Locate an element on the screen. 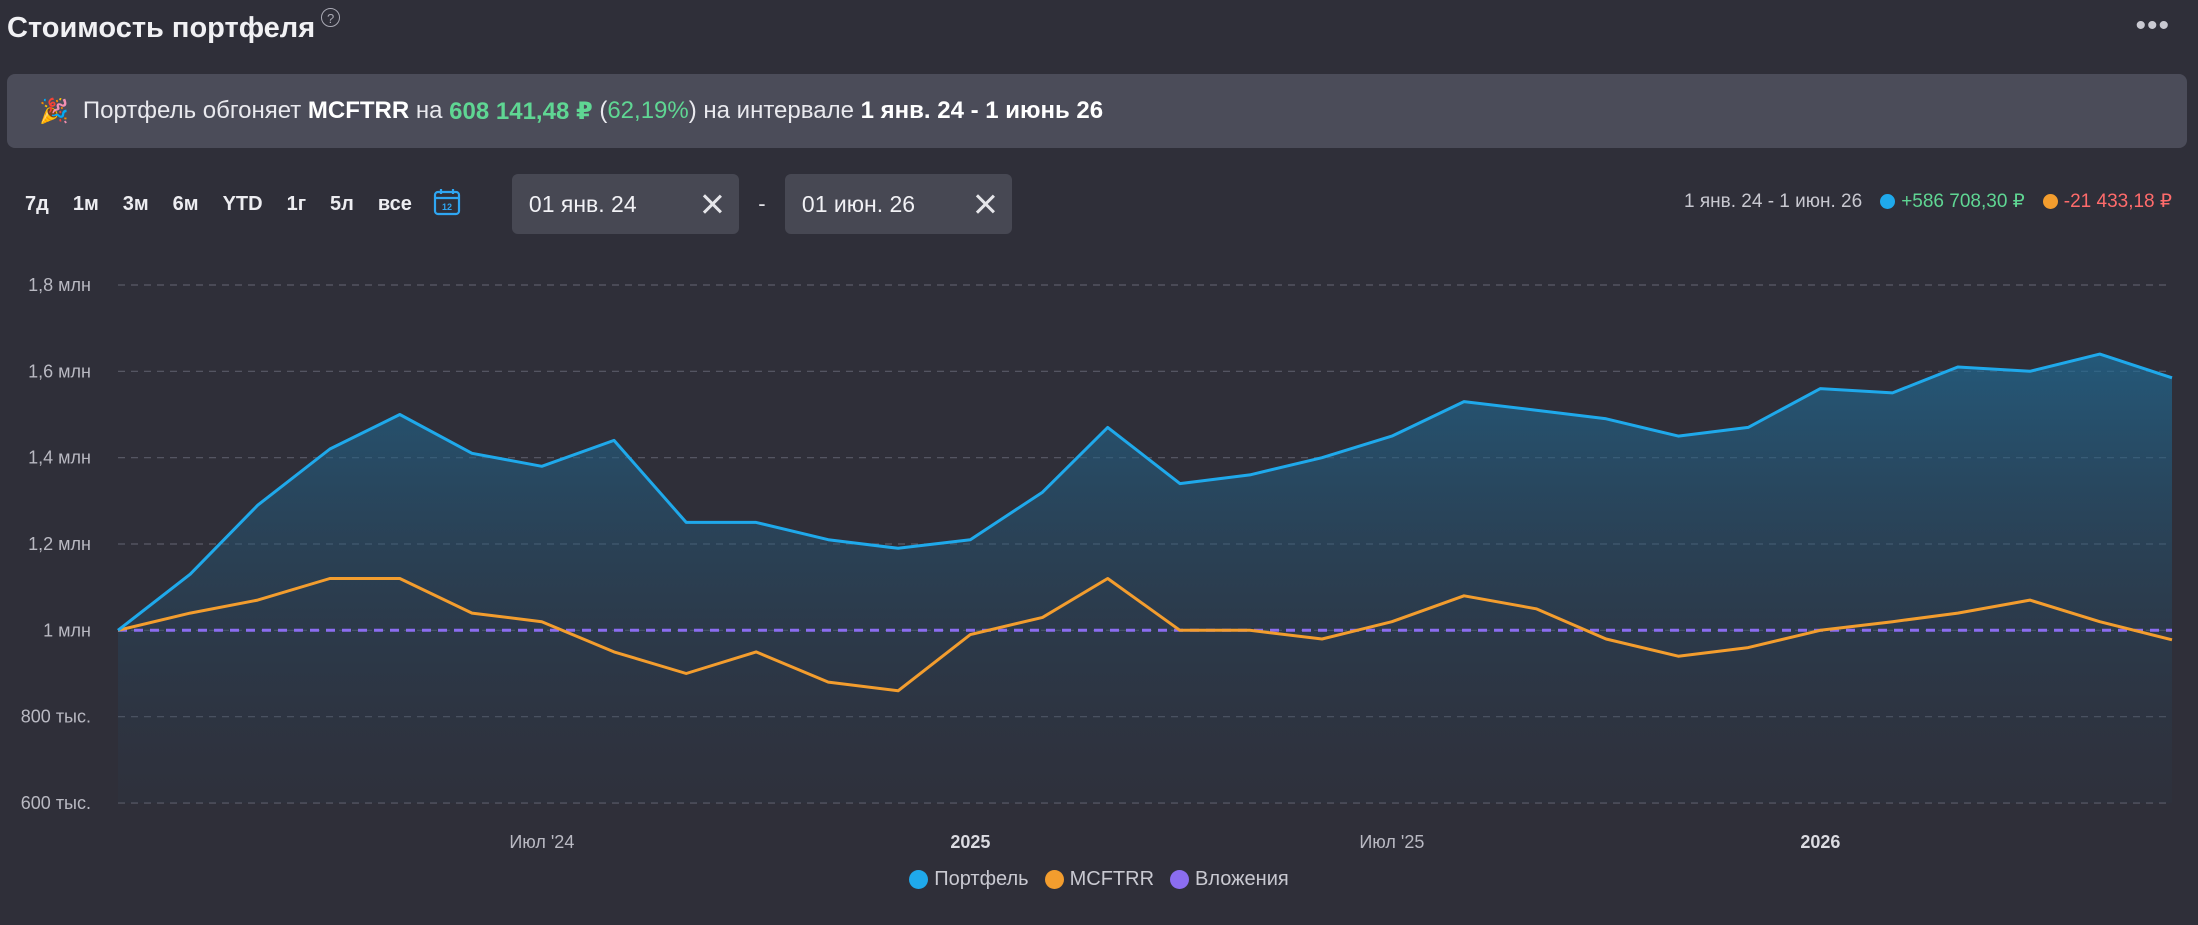 The height and width of the screenshot is (925, 2198). more-options-icon: ••• is located at coordinates (2152, 25).